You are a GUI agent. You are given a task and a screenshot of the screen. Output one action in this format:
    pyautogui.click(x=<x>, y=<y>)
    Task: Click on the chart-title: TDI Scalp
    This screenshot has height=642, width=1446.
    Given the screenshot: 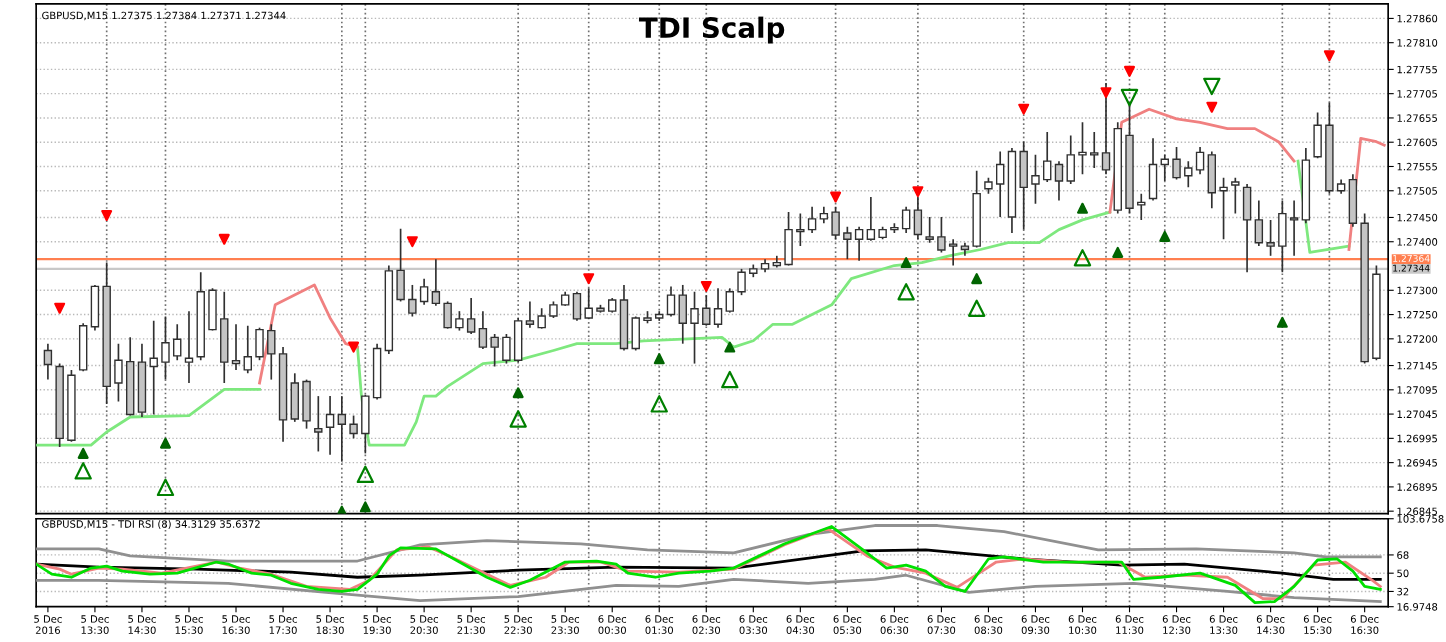 What is the action you would take?
    pyautogui.click(x=711, y=30)
    